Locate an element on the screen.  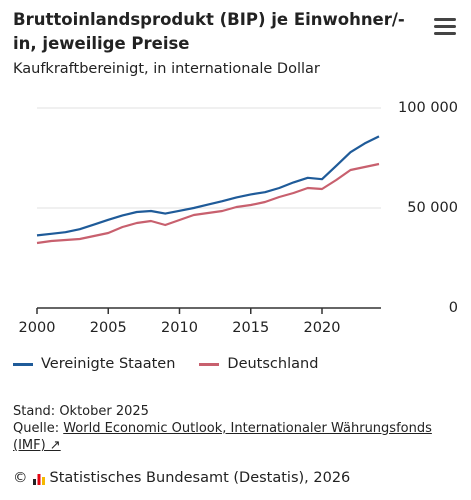
y-tick-label: 100 000 is located at coordinates (428, 108).